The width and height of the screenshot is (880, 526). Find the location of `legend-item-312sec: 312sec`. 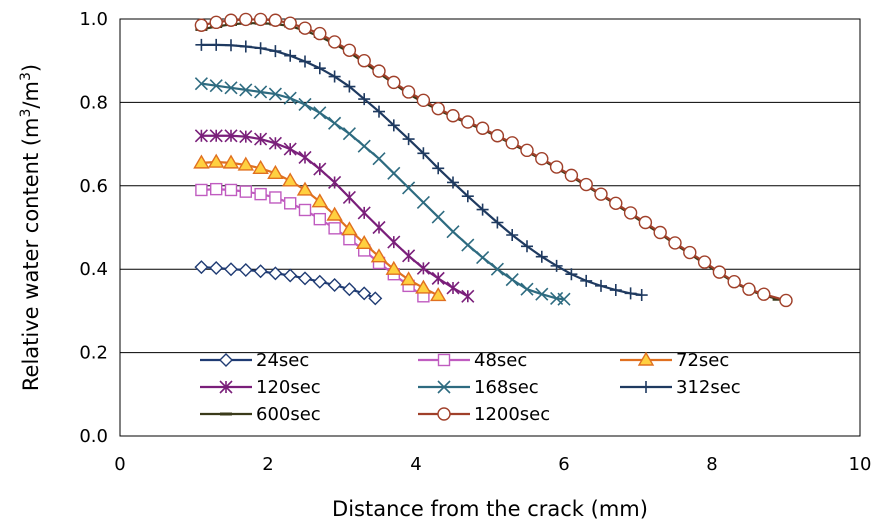

legend-item-312sec: 312sec is located at coordinates (680, 387).